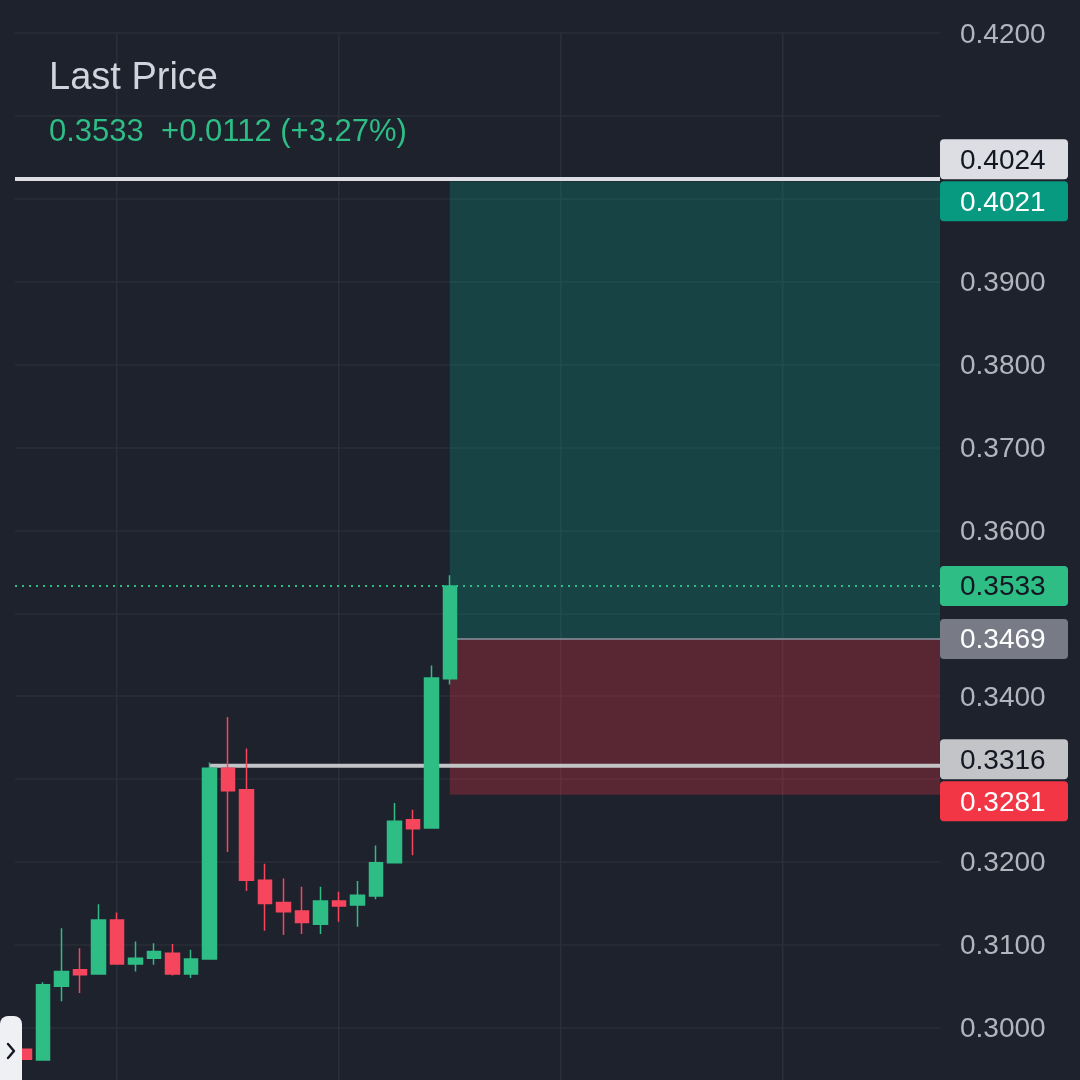  Describe the element at coordinates (1003, 862) in the screenshot. I see `y-tick-label: 0.3200` at that location.